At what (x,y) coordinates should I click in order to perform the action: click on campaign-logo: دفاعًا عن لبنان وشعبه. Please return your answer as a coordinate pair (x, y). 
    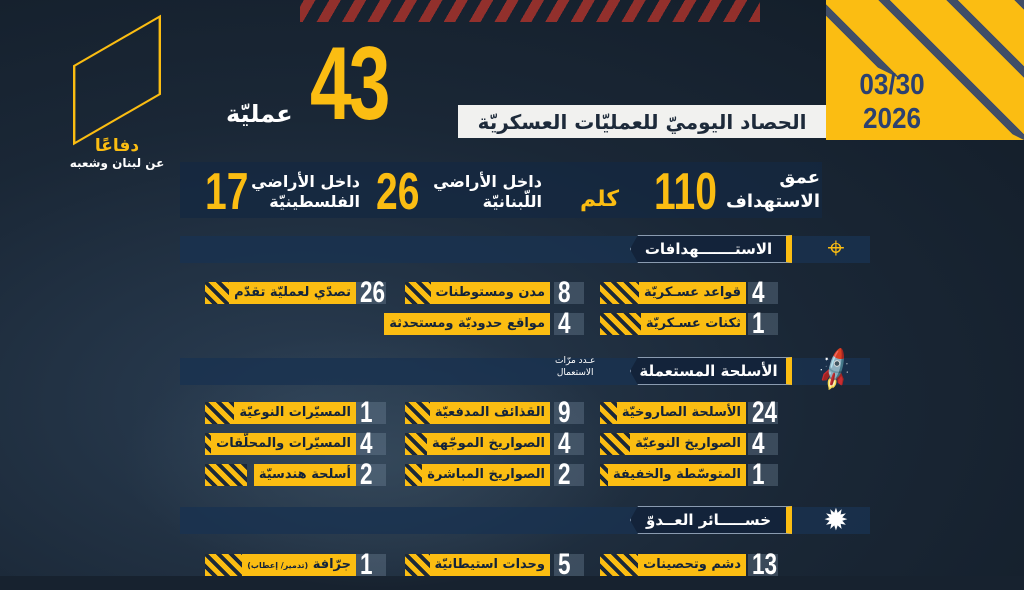
    Looking at the image, I should click on (117, 97).